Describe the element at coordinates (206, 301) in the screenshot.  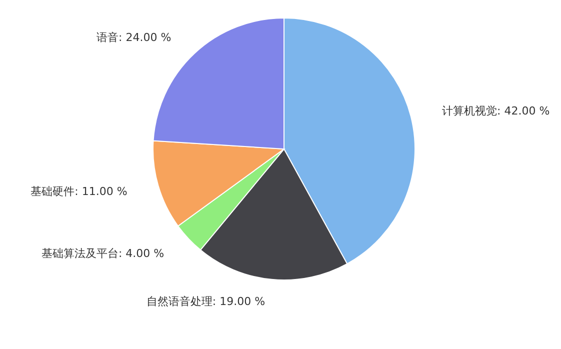
I see `slice-label: 自然语音处理: 19.00 %` at that location.